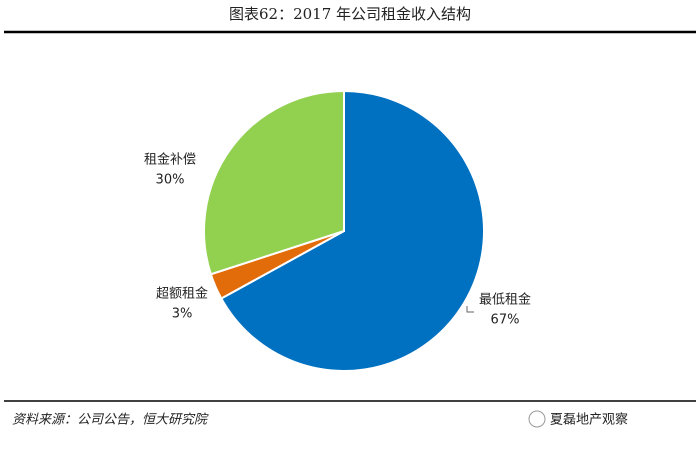  What do you see at coordinates (505, 320) in the screenshot?
I see `slice-value-label: 67%` at bounding box center [505, 320].